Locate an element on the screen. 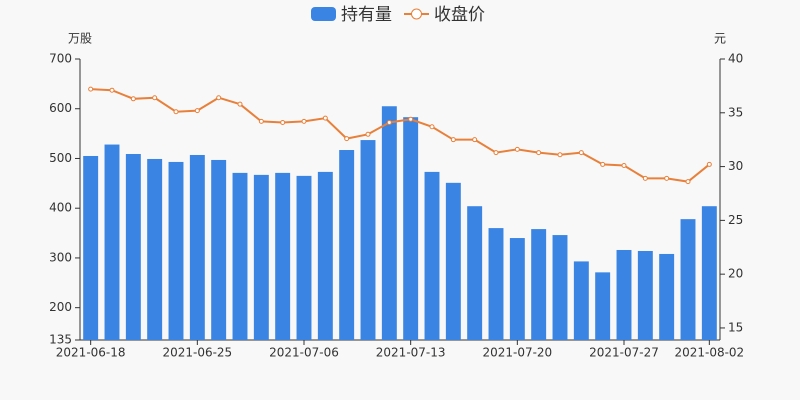 Image resolution: width=800 pixels, height=400 pixels. legend-label: 持有量 is located at coordinates (366, 15).